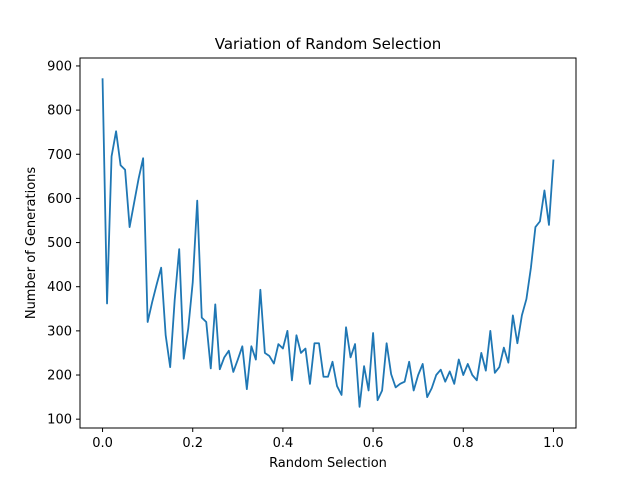 This screenshot has height=480, width=640. What do you see at coordinates (192, 443) in the screenshot?
I see `x-tick-label: 0.2` at bounding box center [192, 443].